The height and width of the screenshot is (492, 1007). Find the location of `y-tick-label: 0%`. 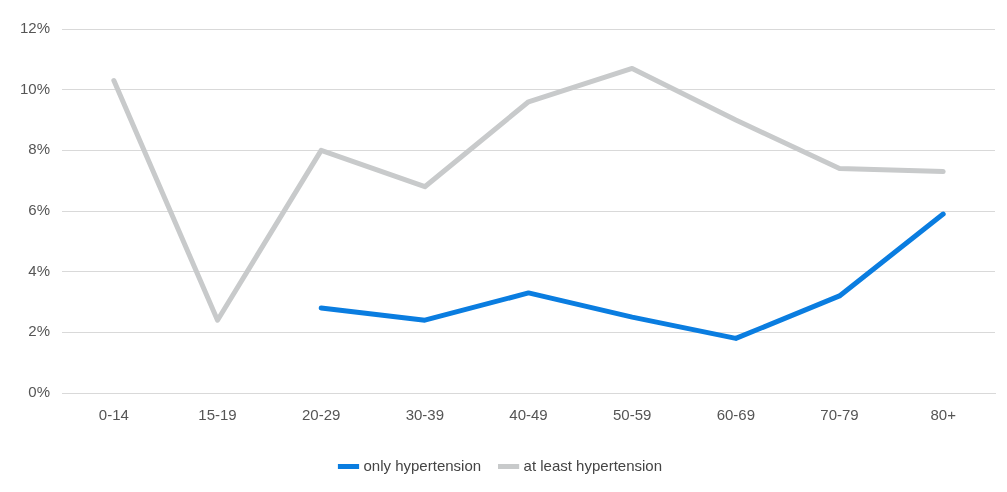

y-tick-label: 0% is located at coordinates (39, 392).